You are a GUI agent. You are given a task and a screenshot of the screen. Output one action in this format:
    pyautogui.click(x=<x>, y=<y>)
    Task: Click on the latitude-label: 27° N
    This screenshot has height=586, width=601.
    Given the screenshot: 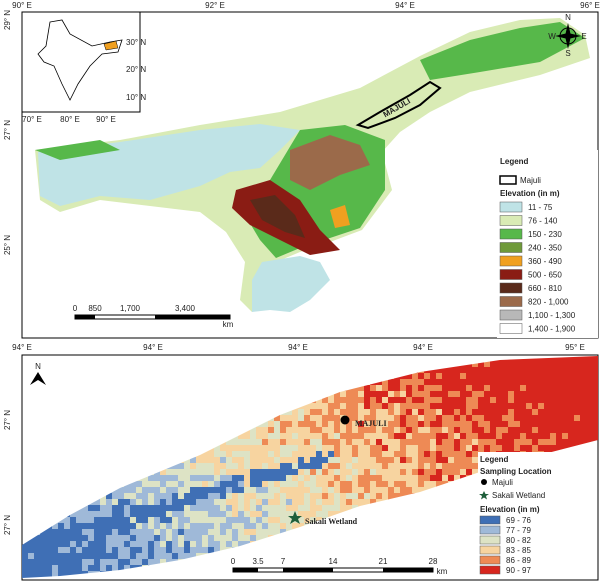 What is the action you would take?
    pyautogui.click(x=7, y=525)
    